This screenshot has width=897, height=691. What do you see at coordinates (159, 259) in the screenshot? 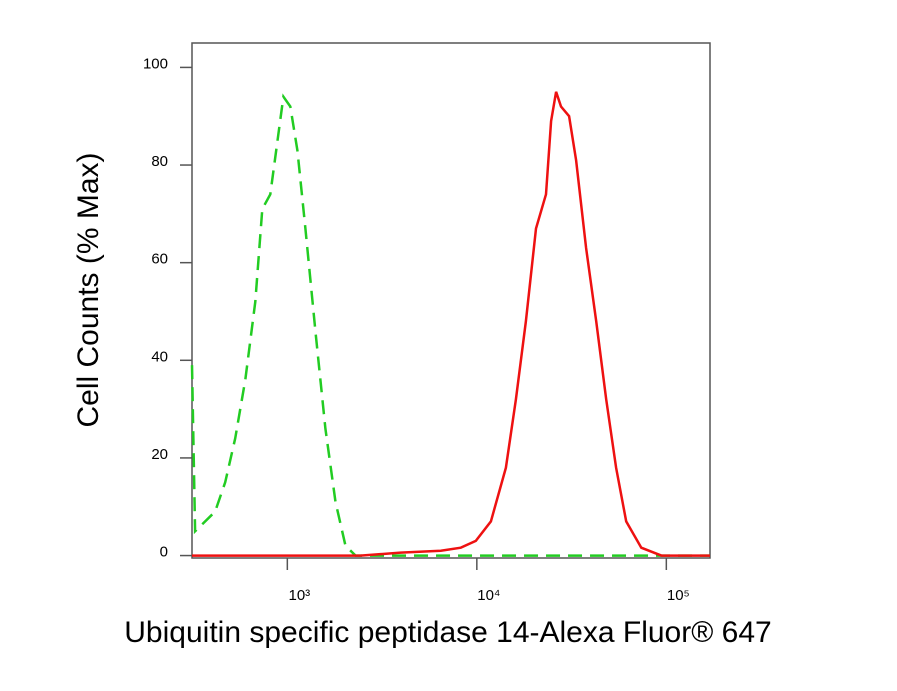
I see `y-tick-label: 60` at bounding box center [159, 259].